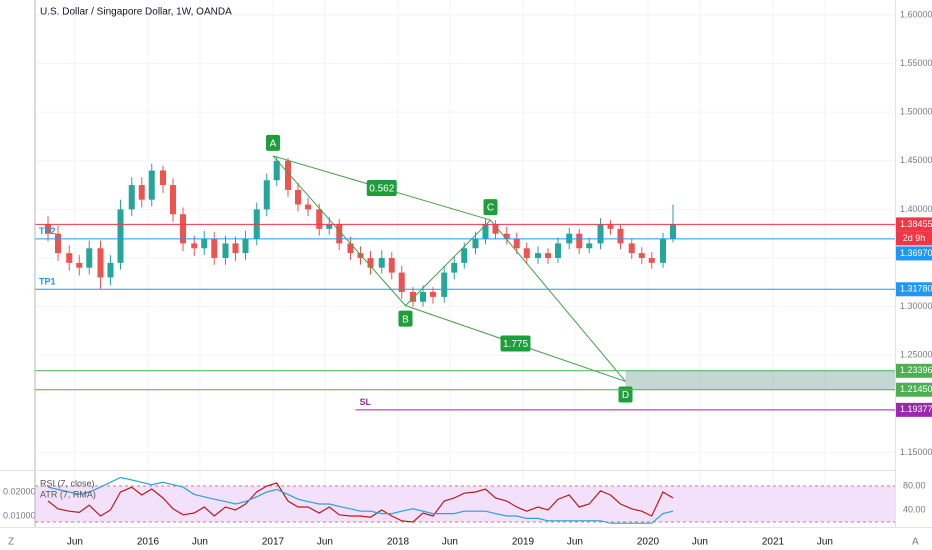 The width and height of the screenshot is (932, 550). I want to click on point-label: D, so click(625, 395).